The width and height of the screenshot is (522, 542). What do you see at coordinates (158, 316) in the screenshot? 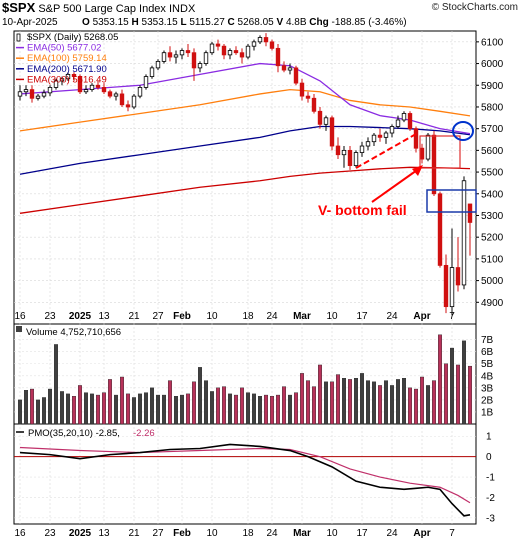
I see `x-tick-label-top: 27` at bounding box center [158, 316].